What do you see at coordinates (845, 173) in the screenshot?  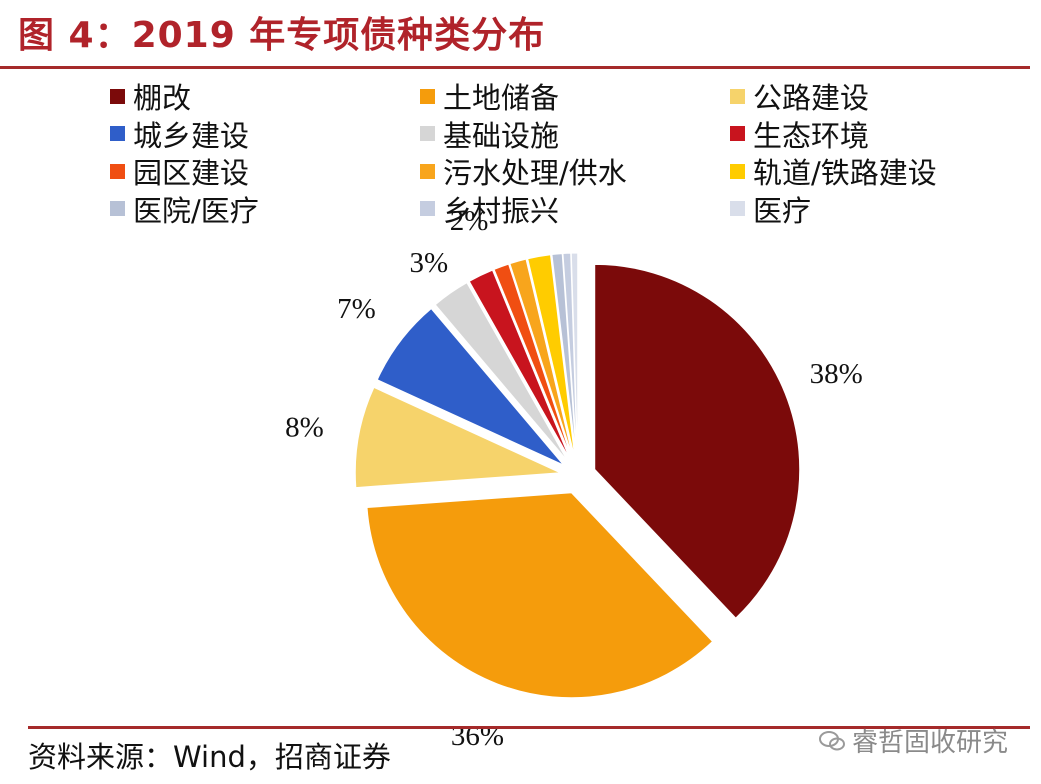 I see `legend-label: 轨道/铁路建设` at bounding box center [845, 173].